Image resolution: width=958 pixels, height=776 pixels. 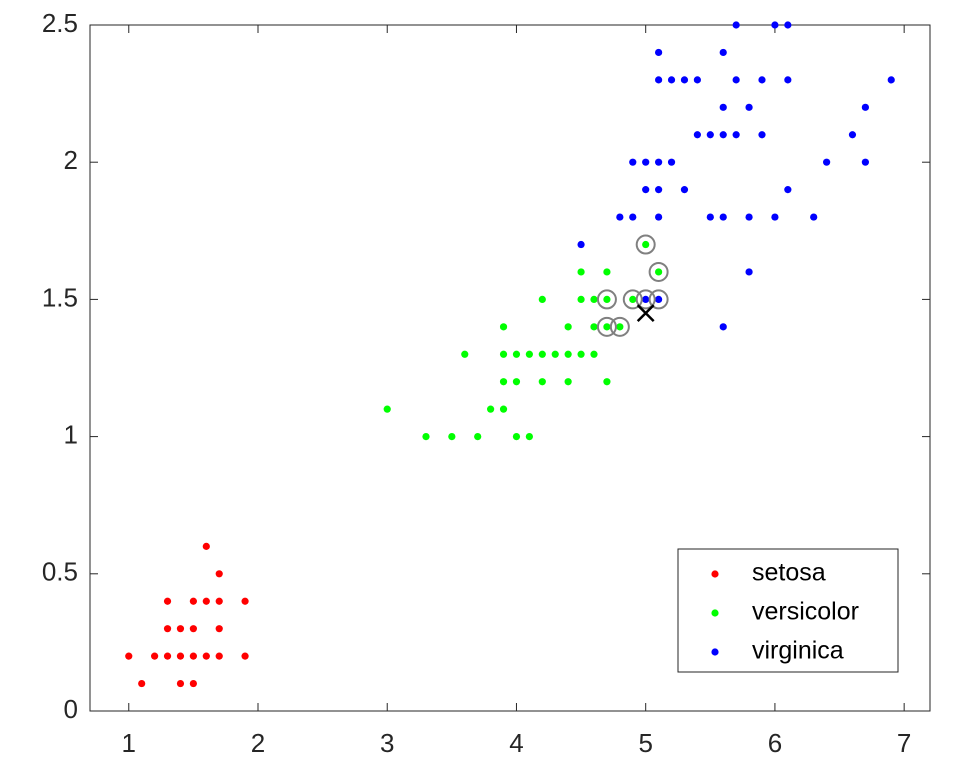 What do you see at coordinates (71, 434) in the screenshot?
I see `y-tick-label: 1` at bounding box center [71, 434].